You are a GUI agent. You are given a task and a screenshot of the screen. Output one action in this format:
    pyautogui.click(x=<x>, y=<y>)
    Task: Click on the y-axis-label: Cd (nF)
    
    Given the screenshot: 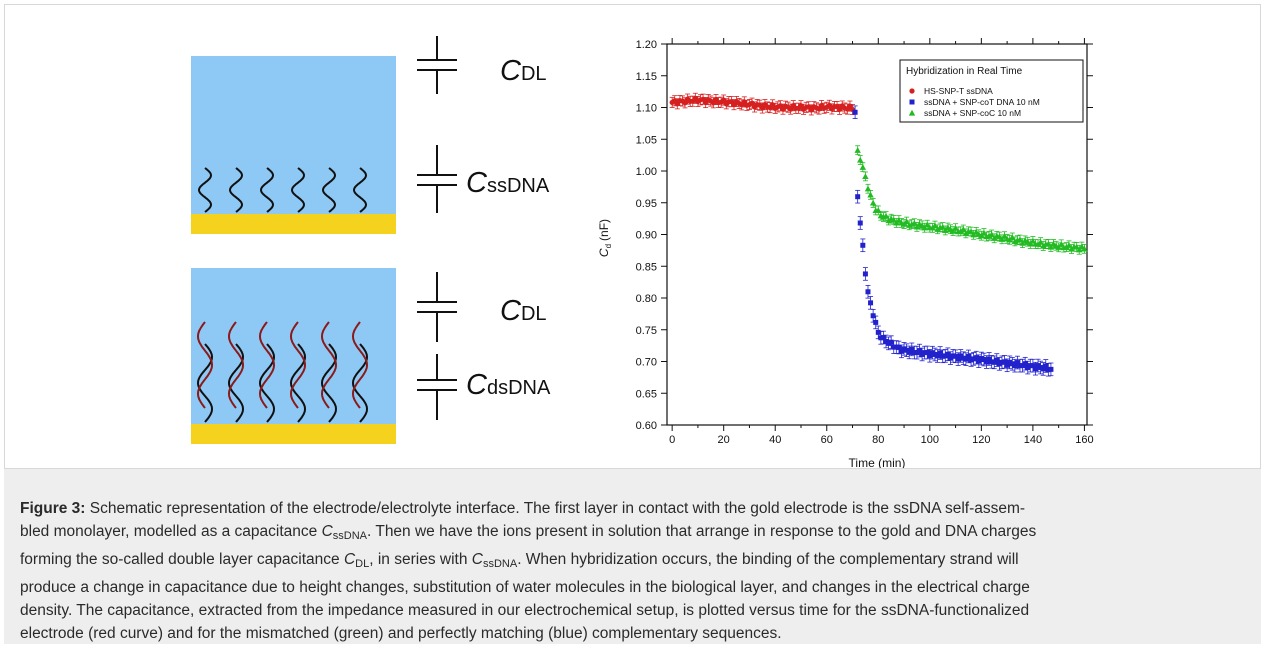 What is the action you would take?
    pyautogui.click(x=605, y=238)
    